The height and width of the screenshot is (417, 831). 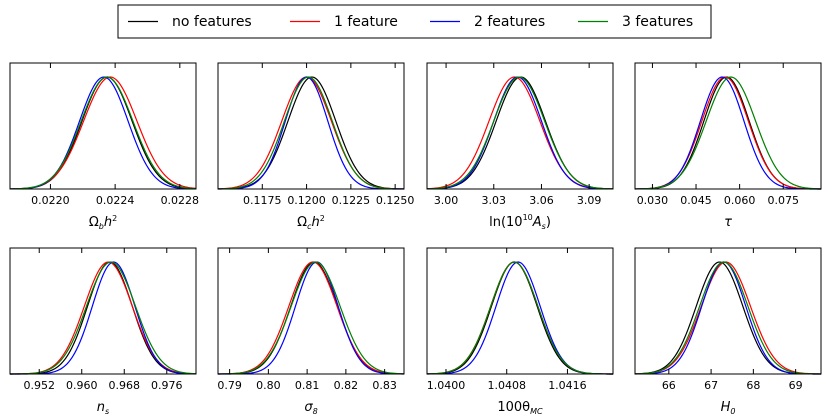 I want to click on x-axis-label: H0, so click(x=728, y=408).